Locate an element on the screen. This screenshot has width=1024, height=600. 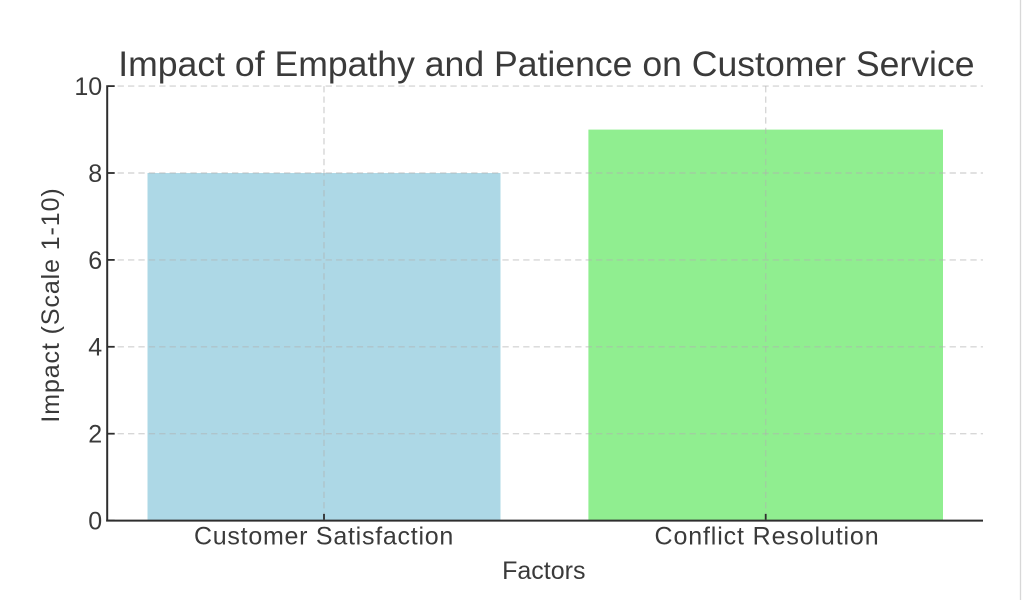
svg-text: 6 is located at coordinates (95, 261).